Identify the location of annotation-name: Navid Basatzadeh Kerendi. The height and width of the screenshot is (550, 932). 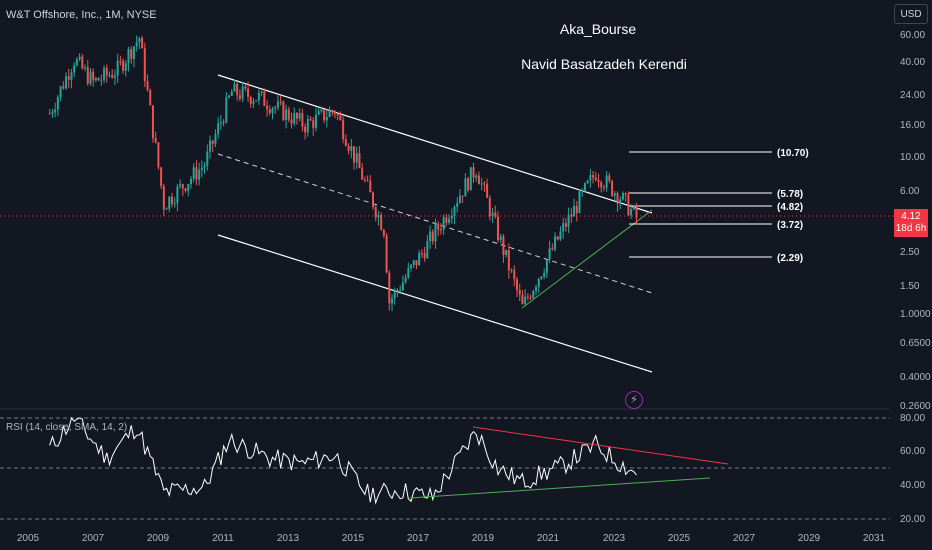
(604, 64).